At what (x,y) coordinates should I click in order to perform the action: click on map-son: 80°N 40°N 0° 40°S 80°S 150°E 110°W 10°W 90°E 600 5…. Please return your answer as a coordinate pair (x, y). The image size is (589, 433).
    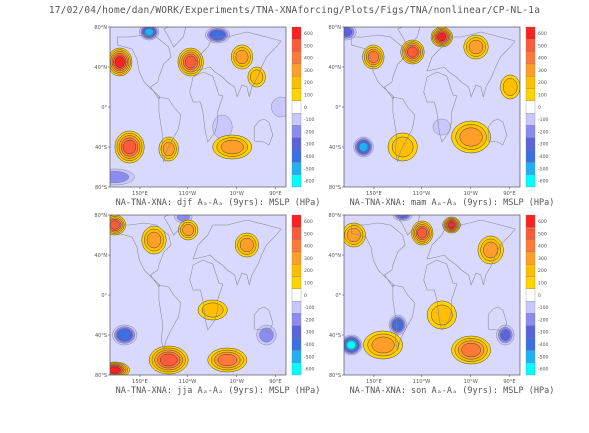
    Looking at the image, I should click on (438, 299).